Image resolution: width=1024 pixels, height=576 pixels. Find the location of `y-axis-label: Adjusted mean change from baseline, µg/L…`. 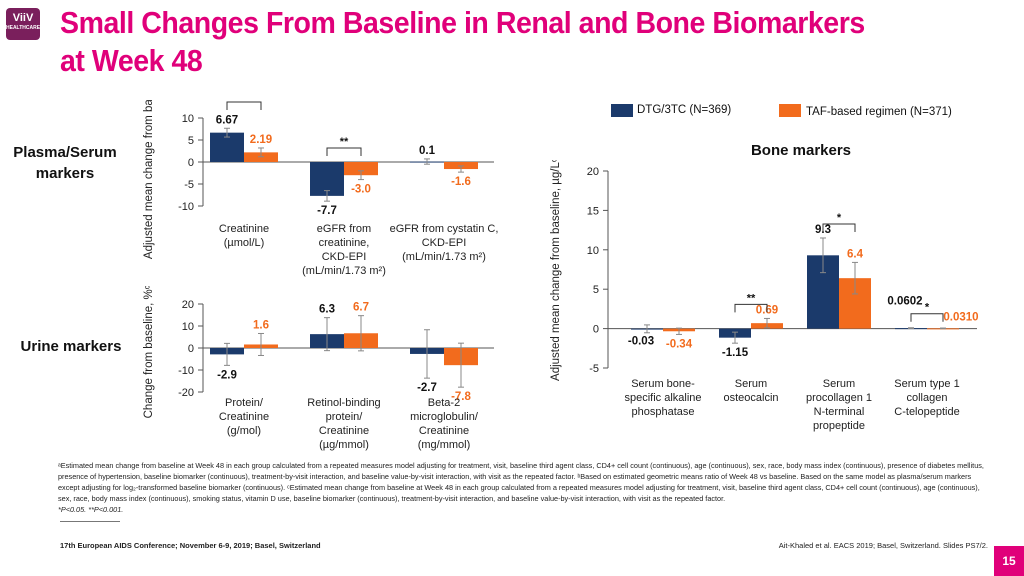

y-axis-label: Adjusted mean change from baseline, µg/L… is located at coordinates (556, 270).